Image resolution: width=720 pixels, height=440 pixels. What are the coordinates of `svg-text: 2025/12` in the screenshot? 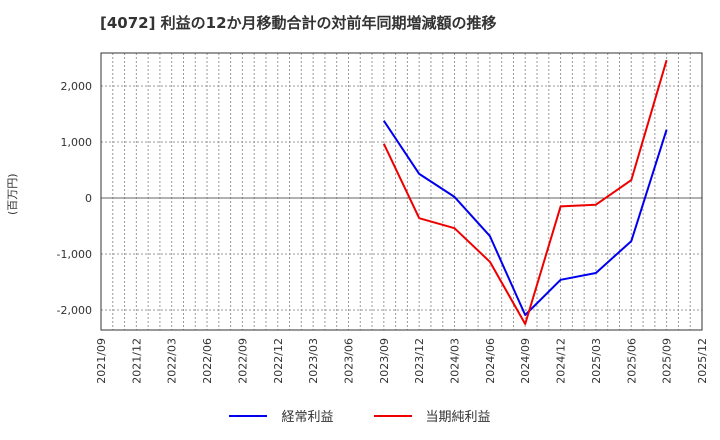 It's located at (702, 361).